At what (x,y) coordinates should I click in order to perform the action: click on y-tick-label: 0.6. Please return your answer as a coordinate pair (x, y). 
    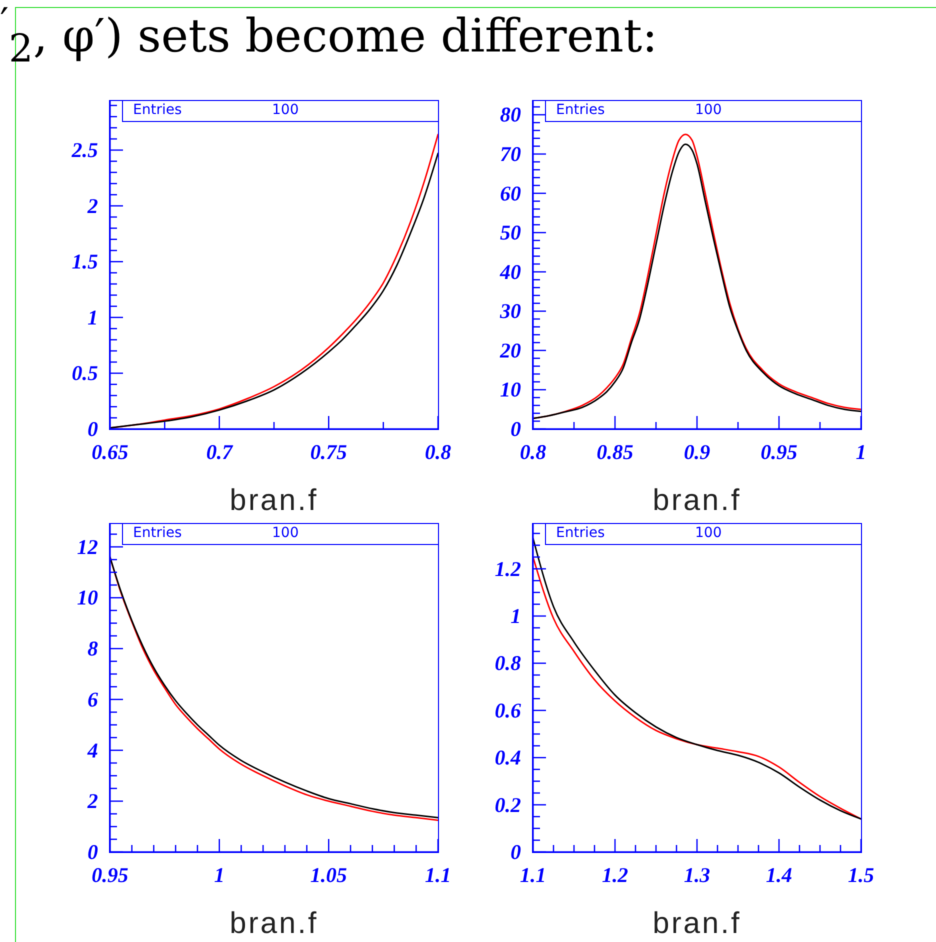
    Looking at the image, I should click on (508, 710).